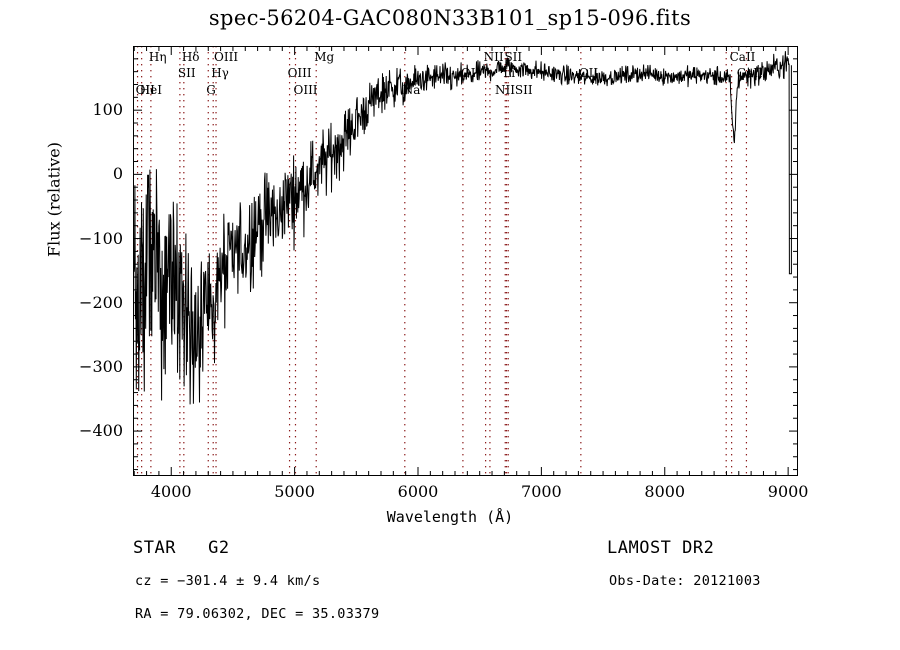 This screenshot has width=900, height=650. I want to click on y-tick-label: −400, so click(101, 431).